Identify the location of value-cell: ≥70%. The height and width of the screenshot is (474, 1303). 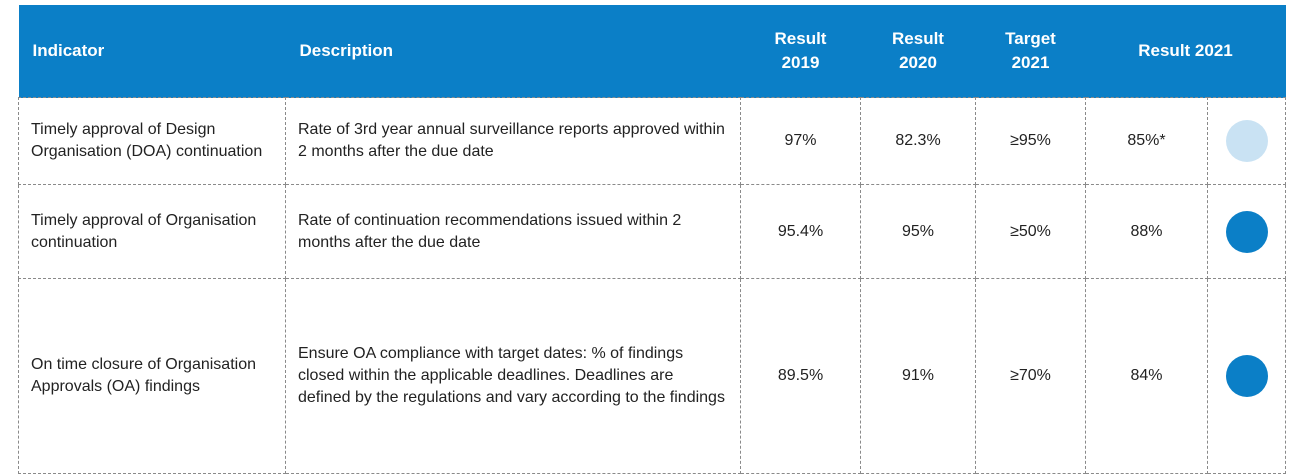
(1030, 376).